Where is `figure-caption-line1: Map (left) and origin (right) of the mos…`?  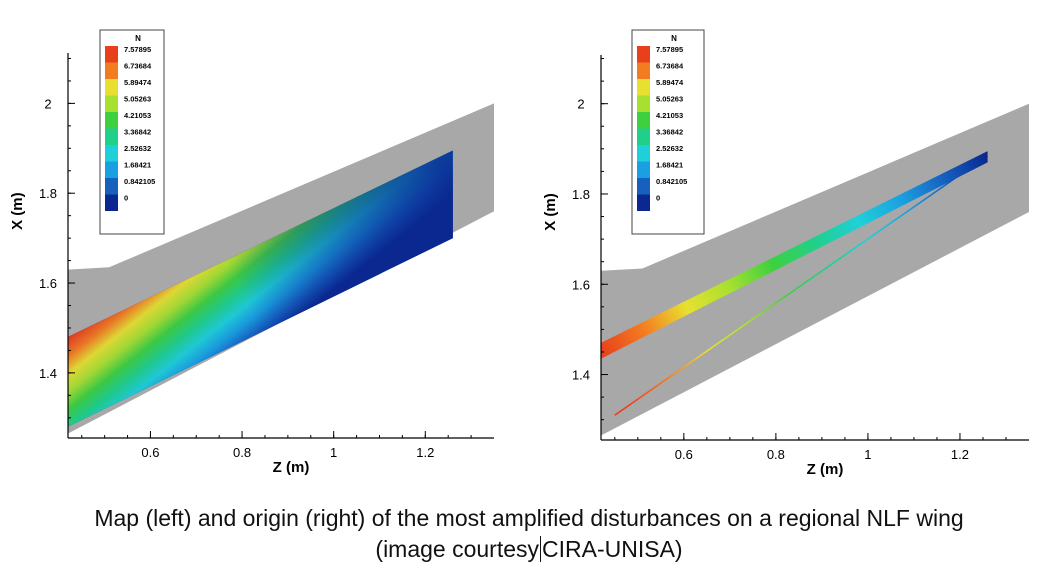 figure-caption-line1: Map (left) and origin (right) of the mos… is located at coordinates (529, 518).